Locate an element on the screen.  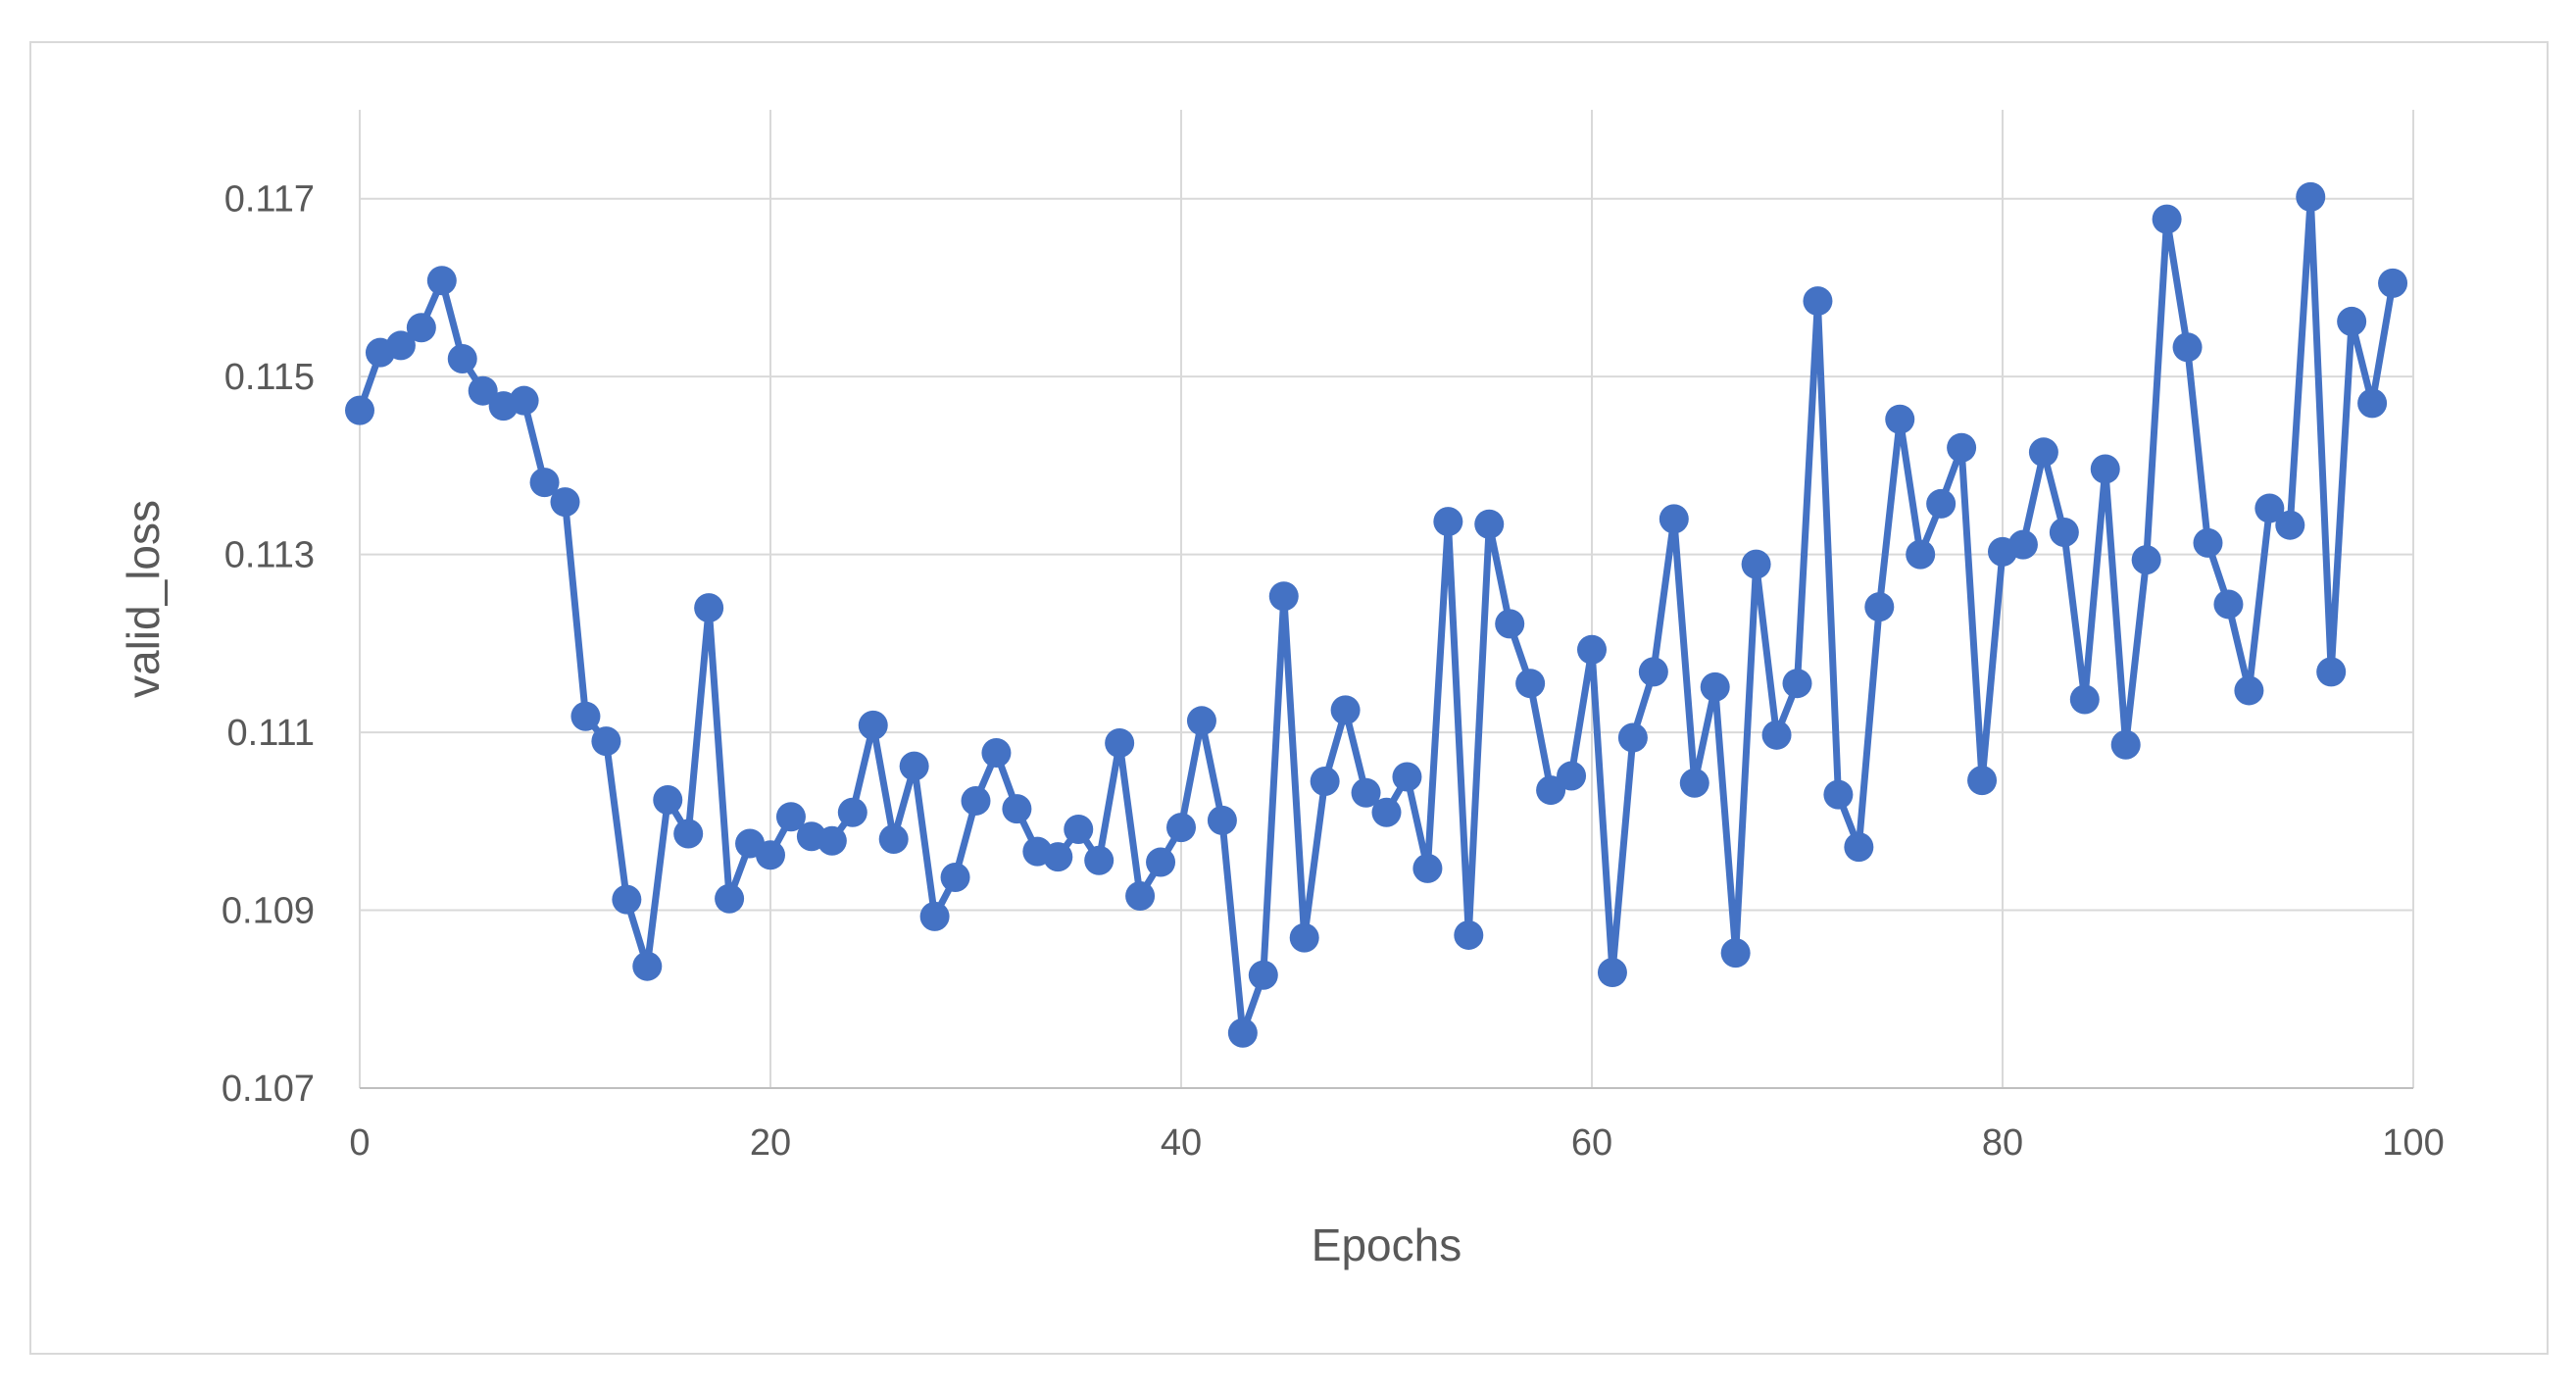
y-tick-label: 0.111 is located at coordinates (271, 733).